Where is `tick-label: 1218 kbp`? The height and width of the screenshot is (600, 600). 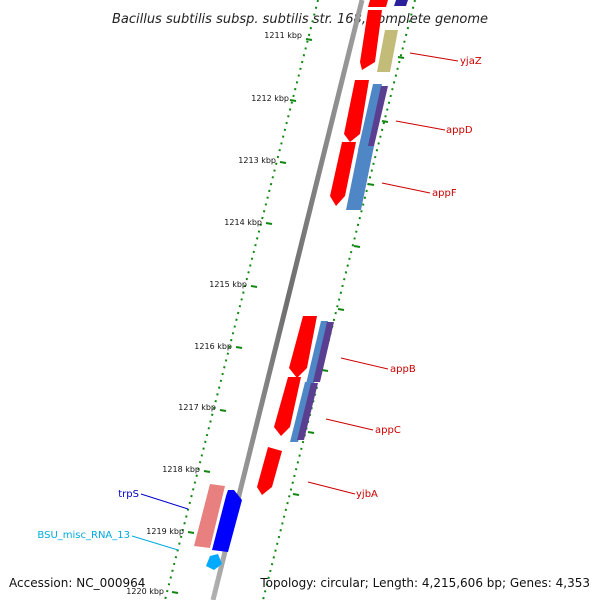
tick-label: 1218 kbp is located at coordinates (181, 469).